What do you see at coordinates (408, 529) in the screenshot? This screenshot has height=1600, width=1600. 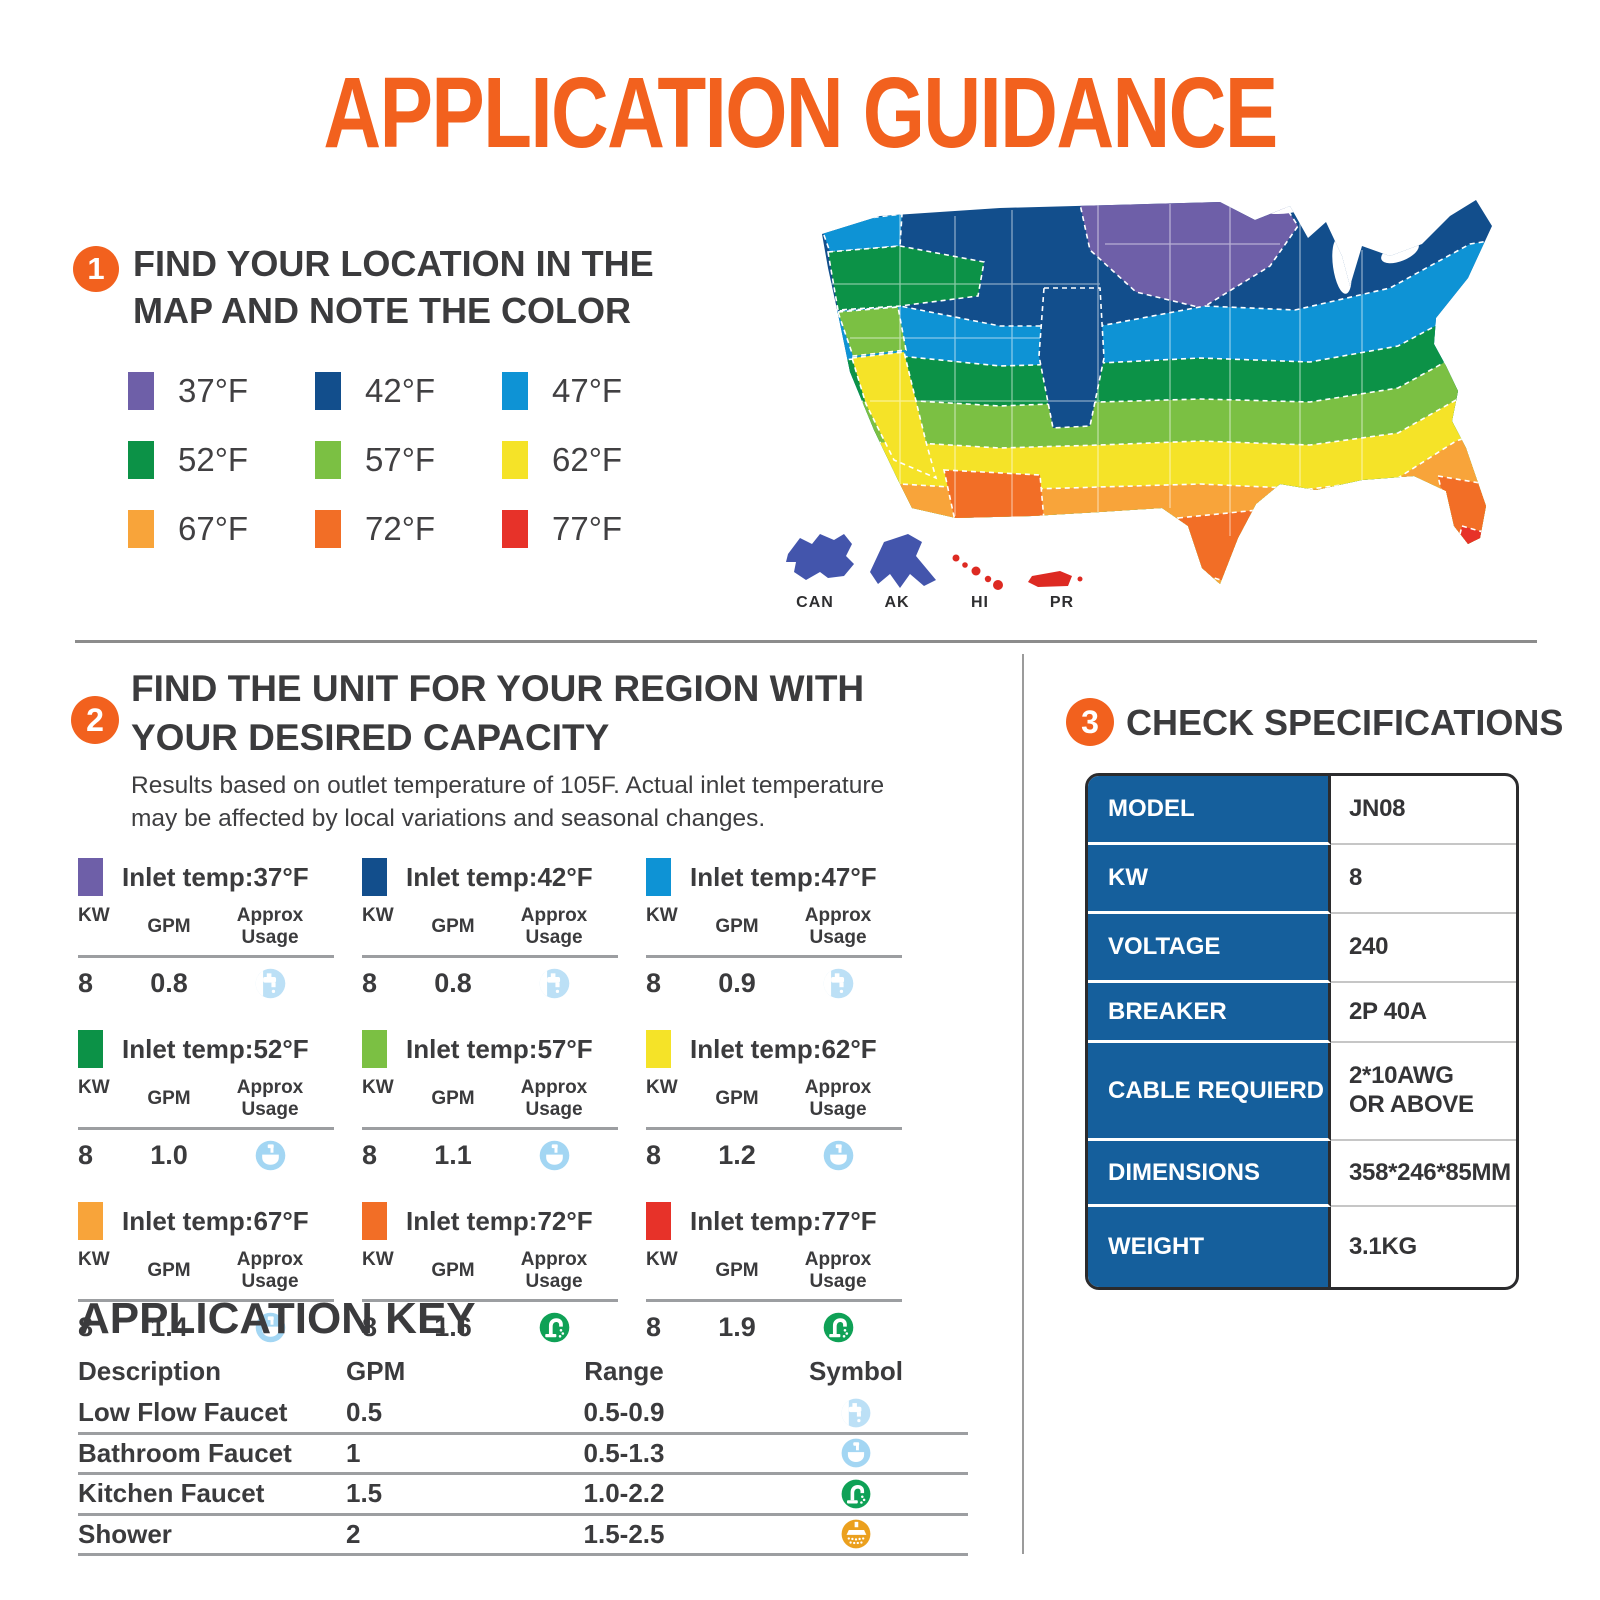 I see `legend-item: 72°F` at bounding box center [408, 529].